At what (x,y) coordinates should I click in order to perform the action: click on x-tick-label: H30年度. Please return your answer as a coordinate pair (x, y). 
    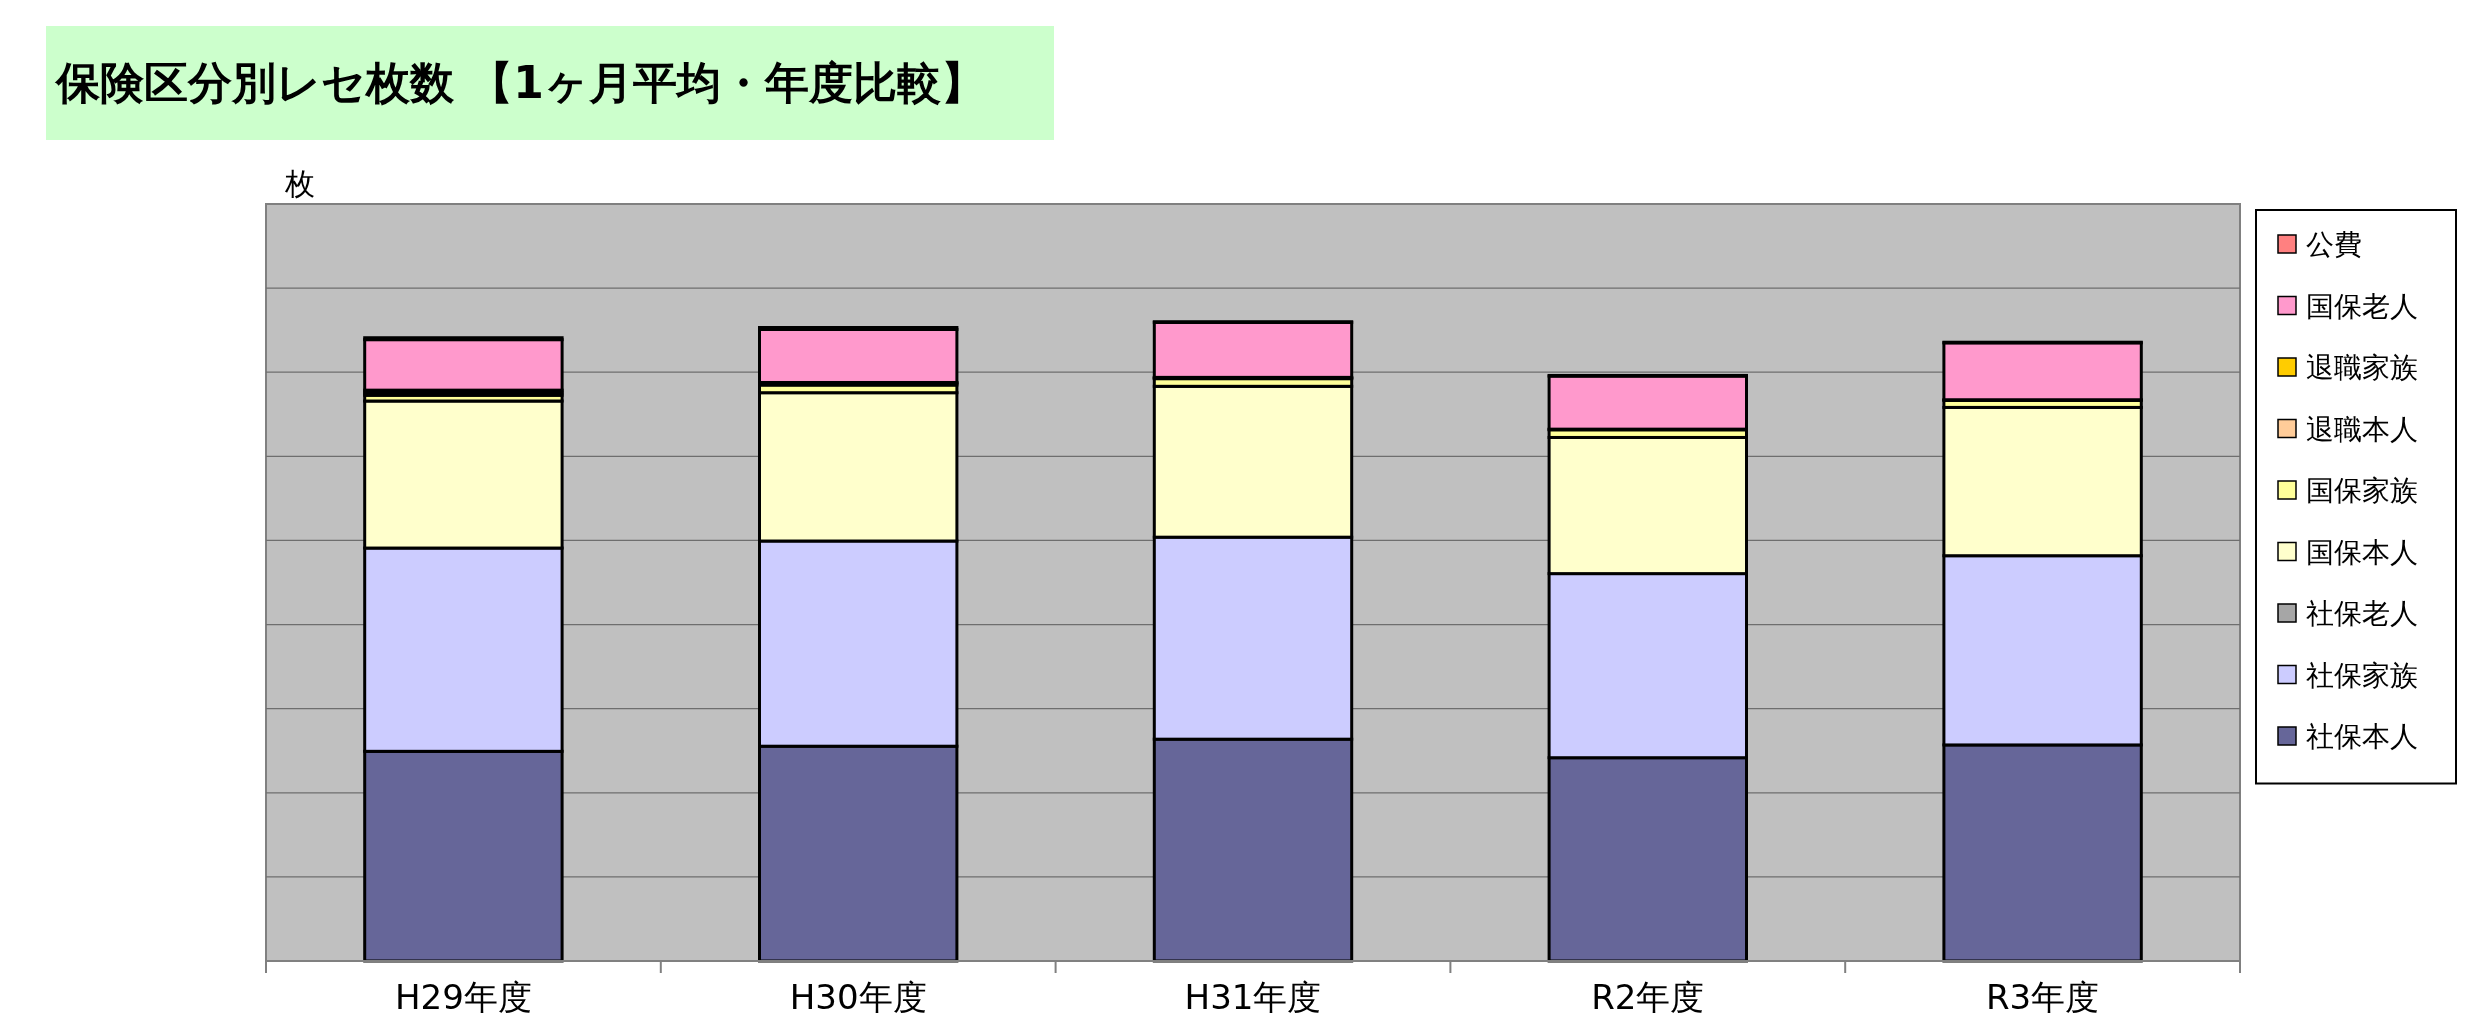
    Looking at the image, I should click on (858, 997).